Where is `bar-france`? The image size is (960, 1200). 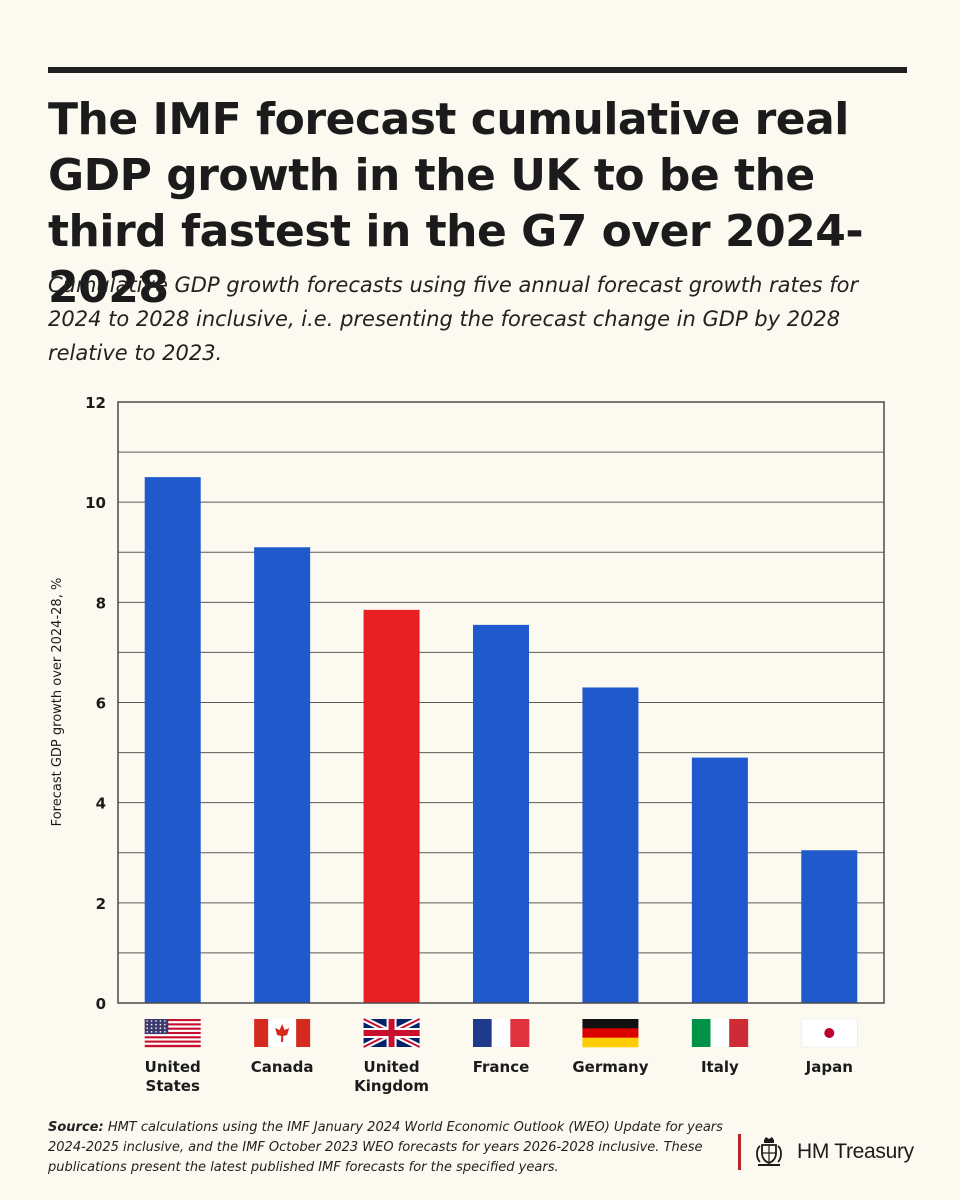 bar-france is located at coordinates (501, 813).